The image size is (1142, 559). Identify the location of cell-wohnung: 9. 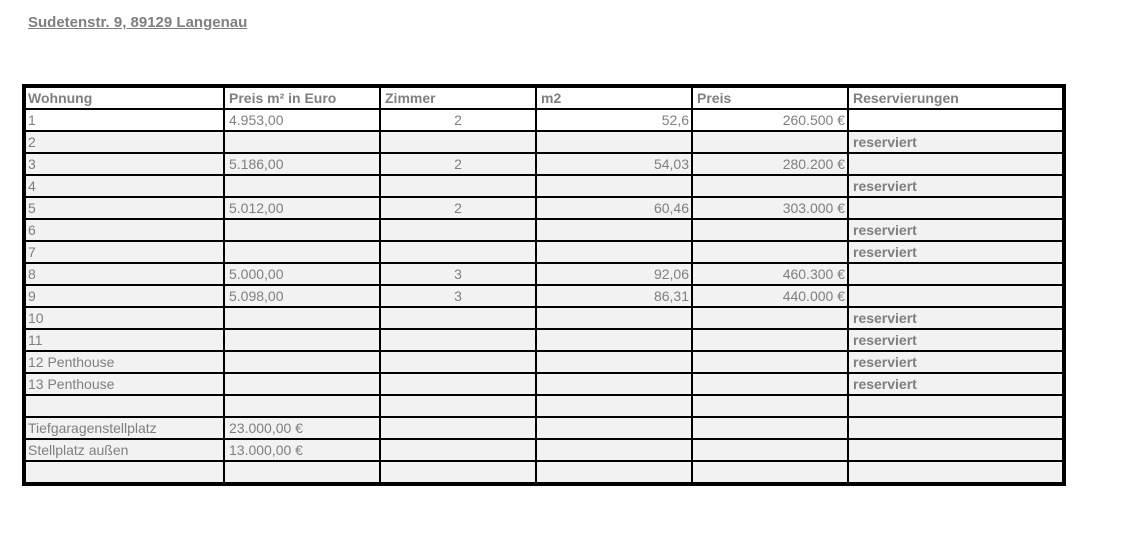
(124, 296).